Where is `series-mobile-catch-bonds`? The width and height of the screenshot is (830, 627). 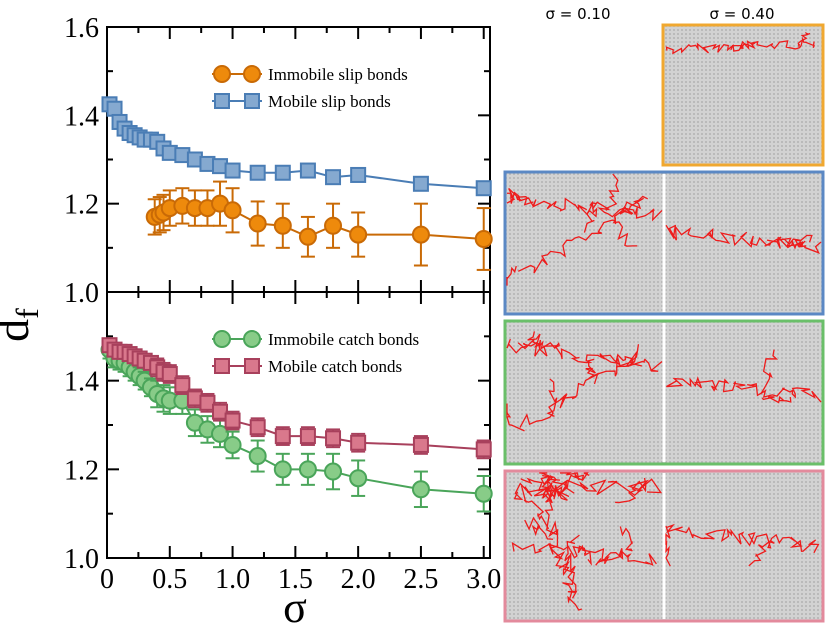
series-mobile-catch-bonds is located at coordinates (296, 398).